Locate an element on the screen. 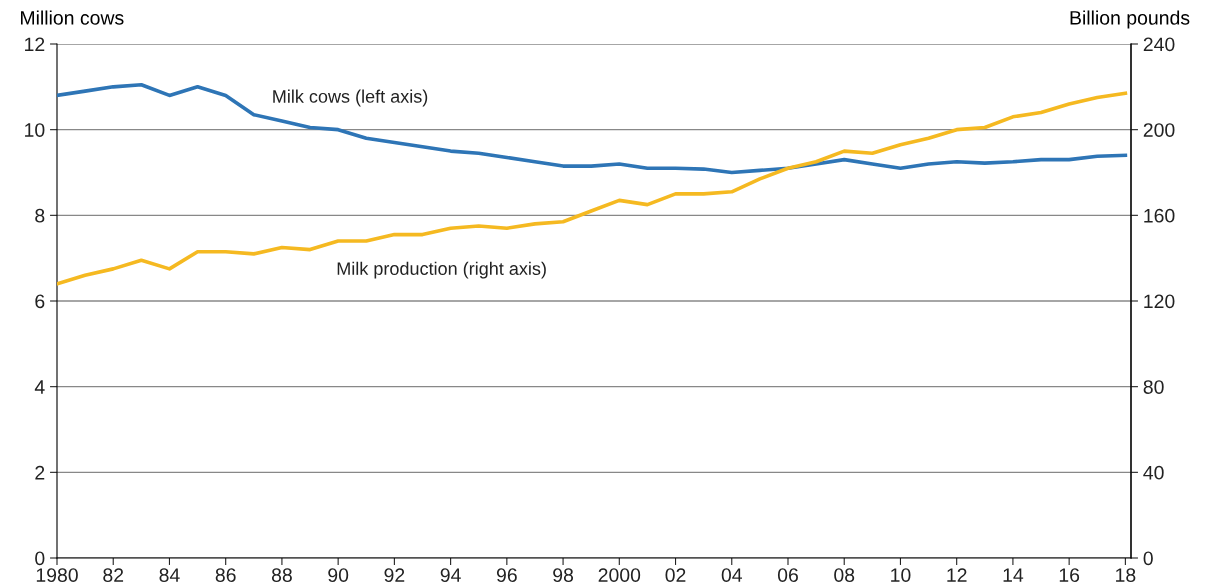 This screenshot has width=1205, height=586. x-tick-label: 90 is located at coordinates (338, 575).